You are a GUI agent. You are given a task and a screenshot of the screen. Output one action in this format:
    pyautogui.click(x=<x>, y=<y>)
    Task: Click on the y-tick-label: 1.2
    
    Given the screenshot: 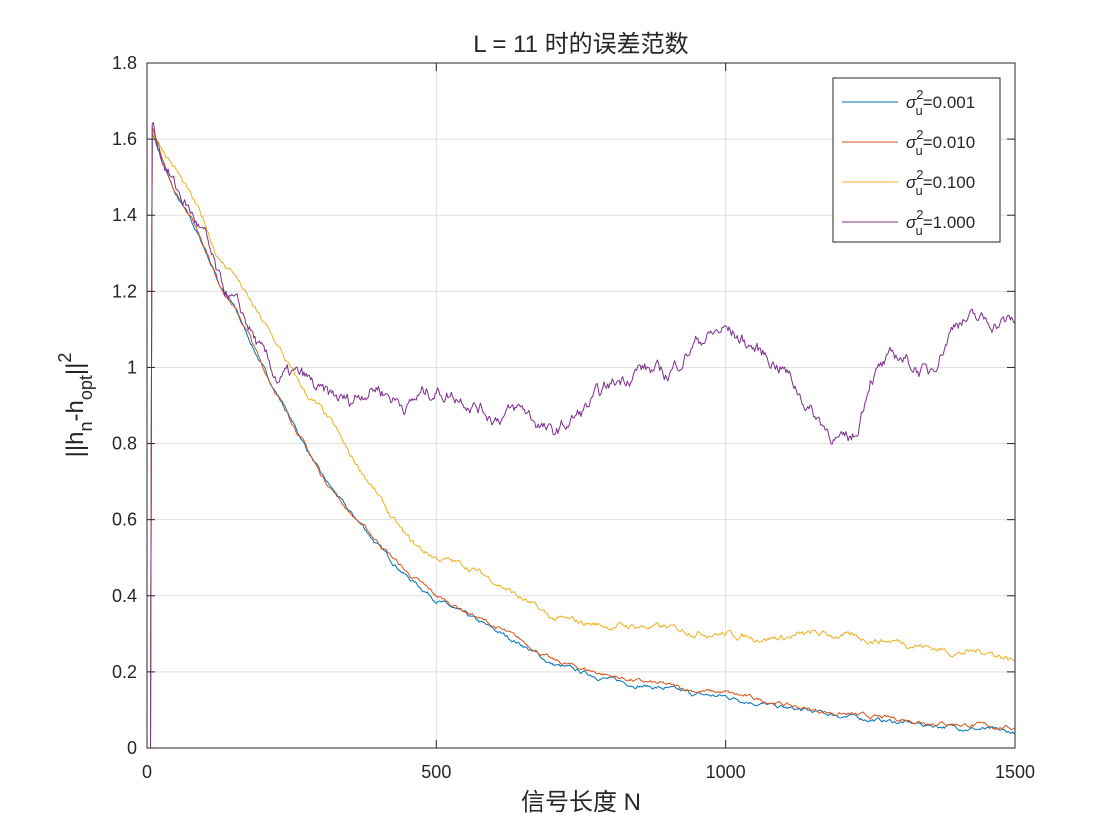 What is the action you would take?
    pyautogui.click(x=124, y=291)
    